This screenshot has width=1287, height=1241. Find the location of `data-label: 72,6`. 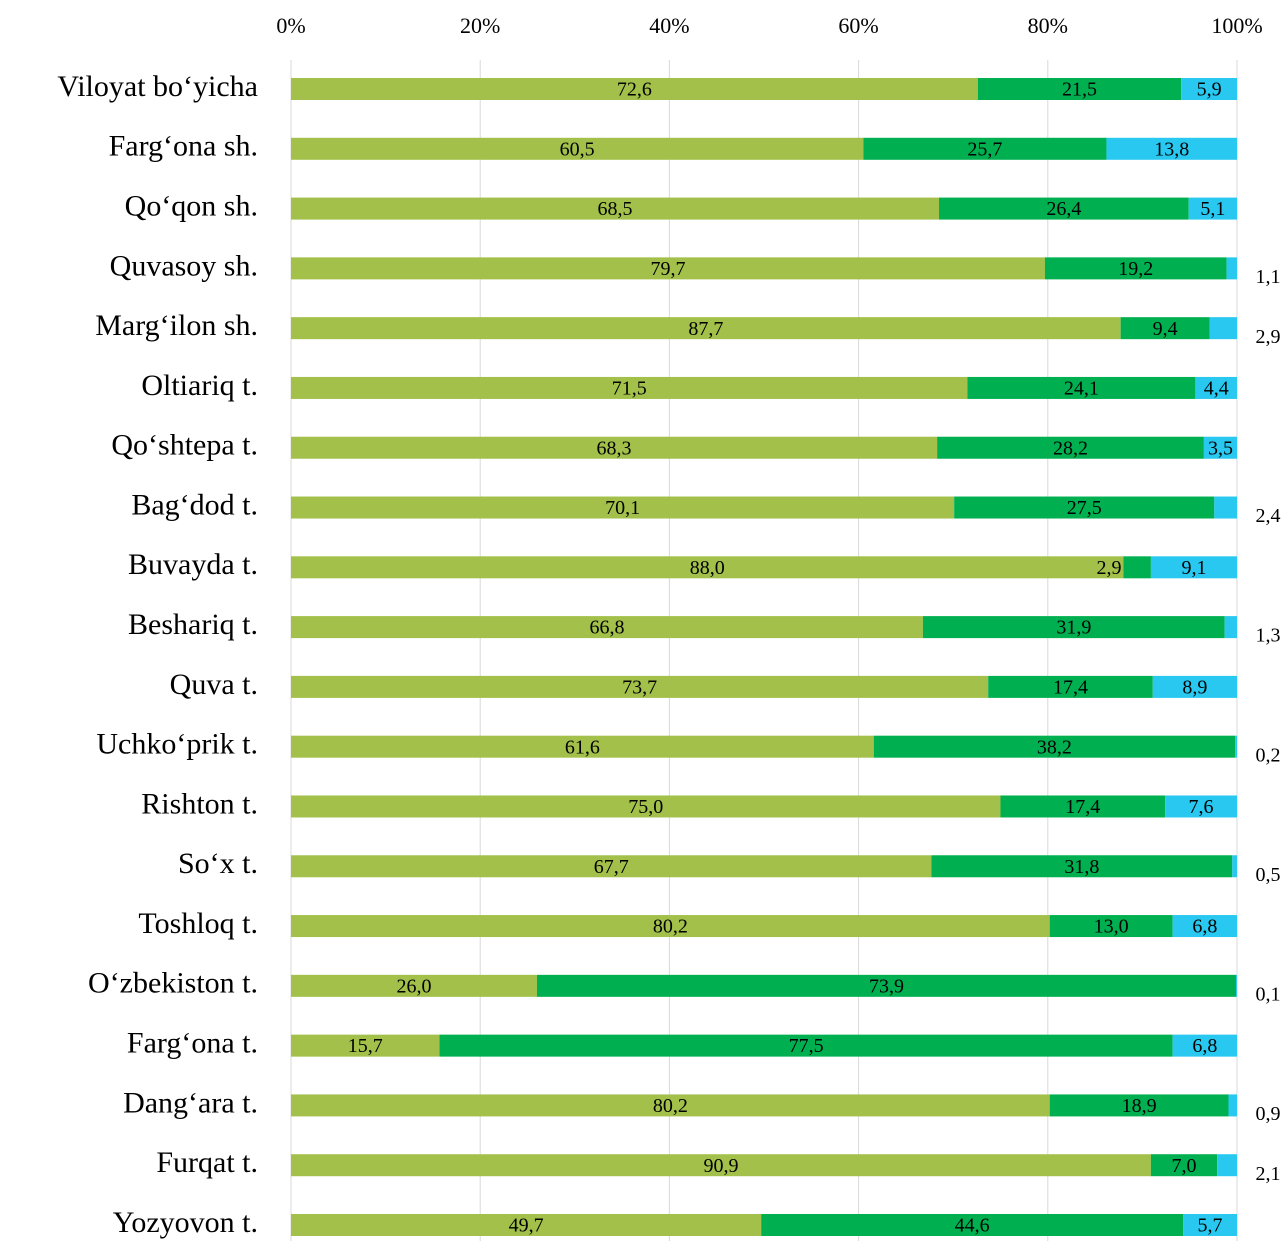

data-label: 72,6 is located at coordinates (634, 90).